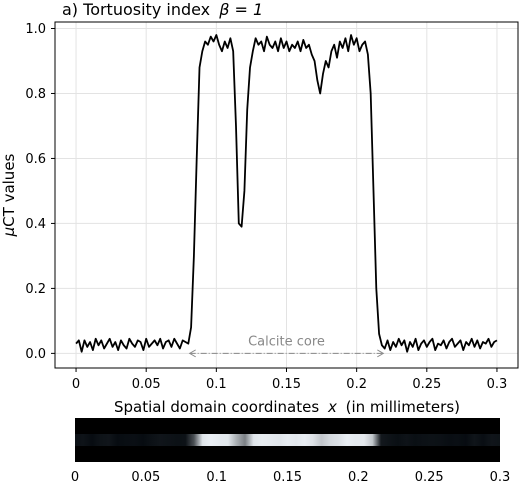 Image resolution: width=522 pixels, height=484 pixels. What do you see at coordinates (240, 9) in the screenshot?
I see `chart-title-math: β = 1` at bounding box center [240, 9].